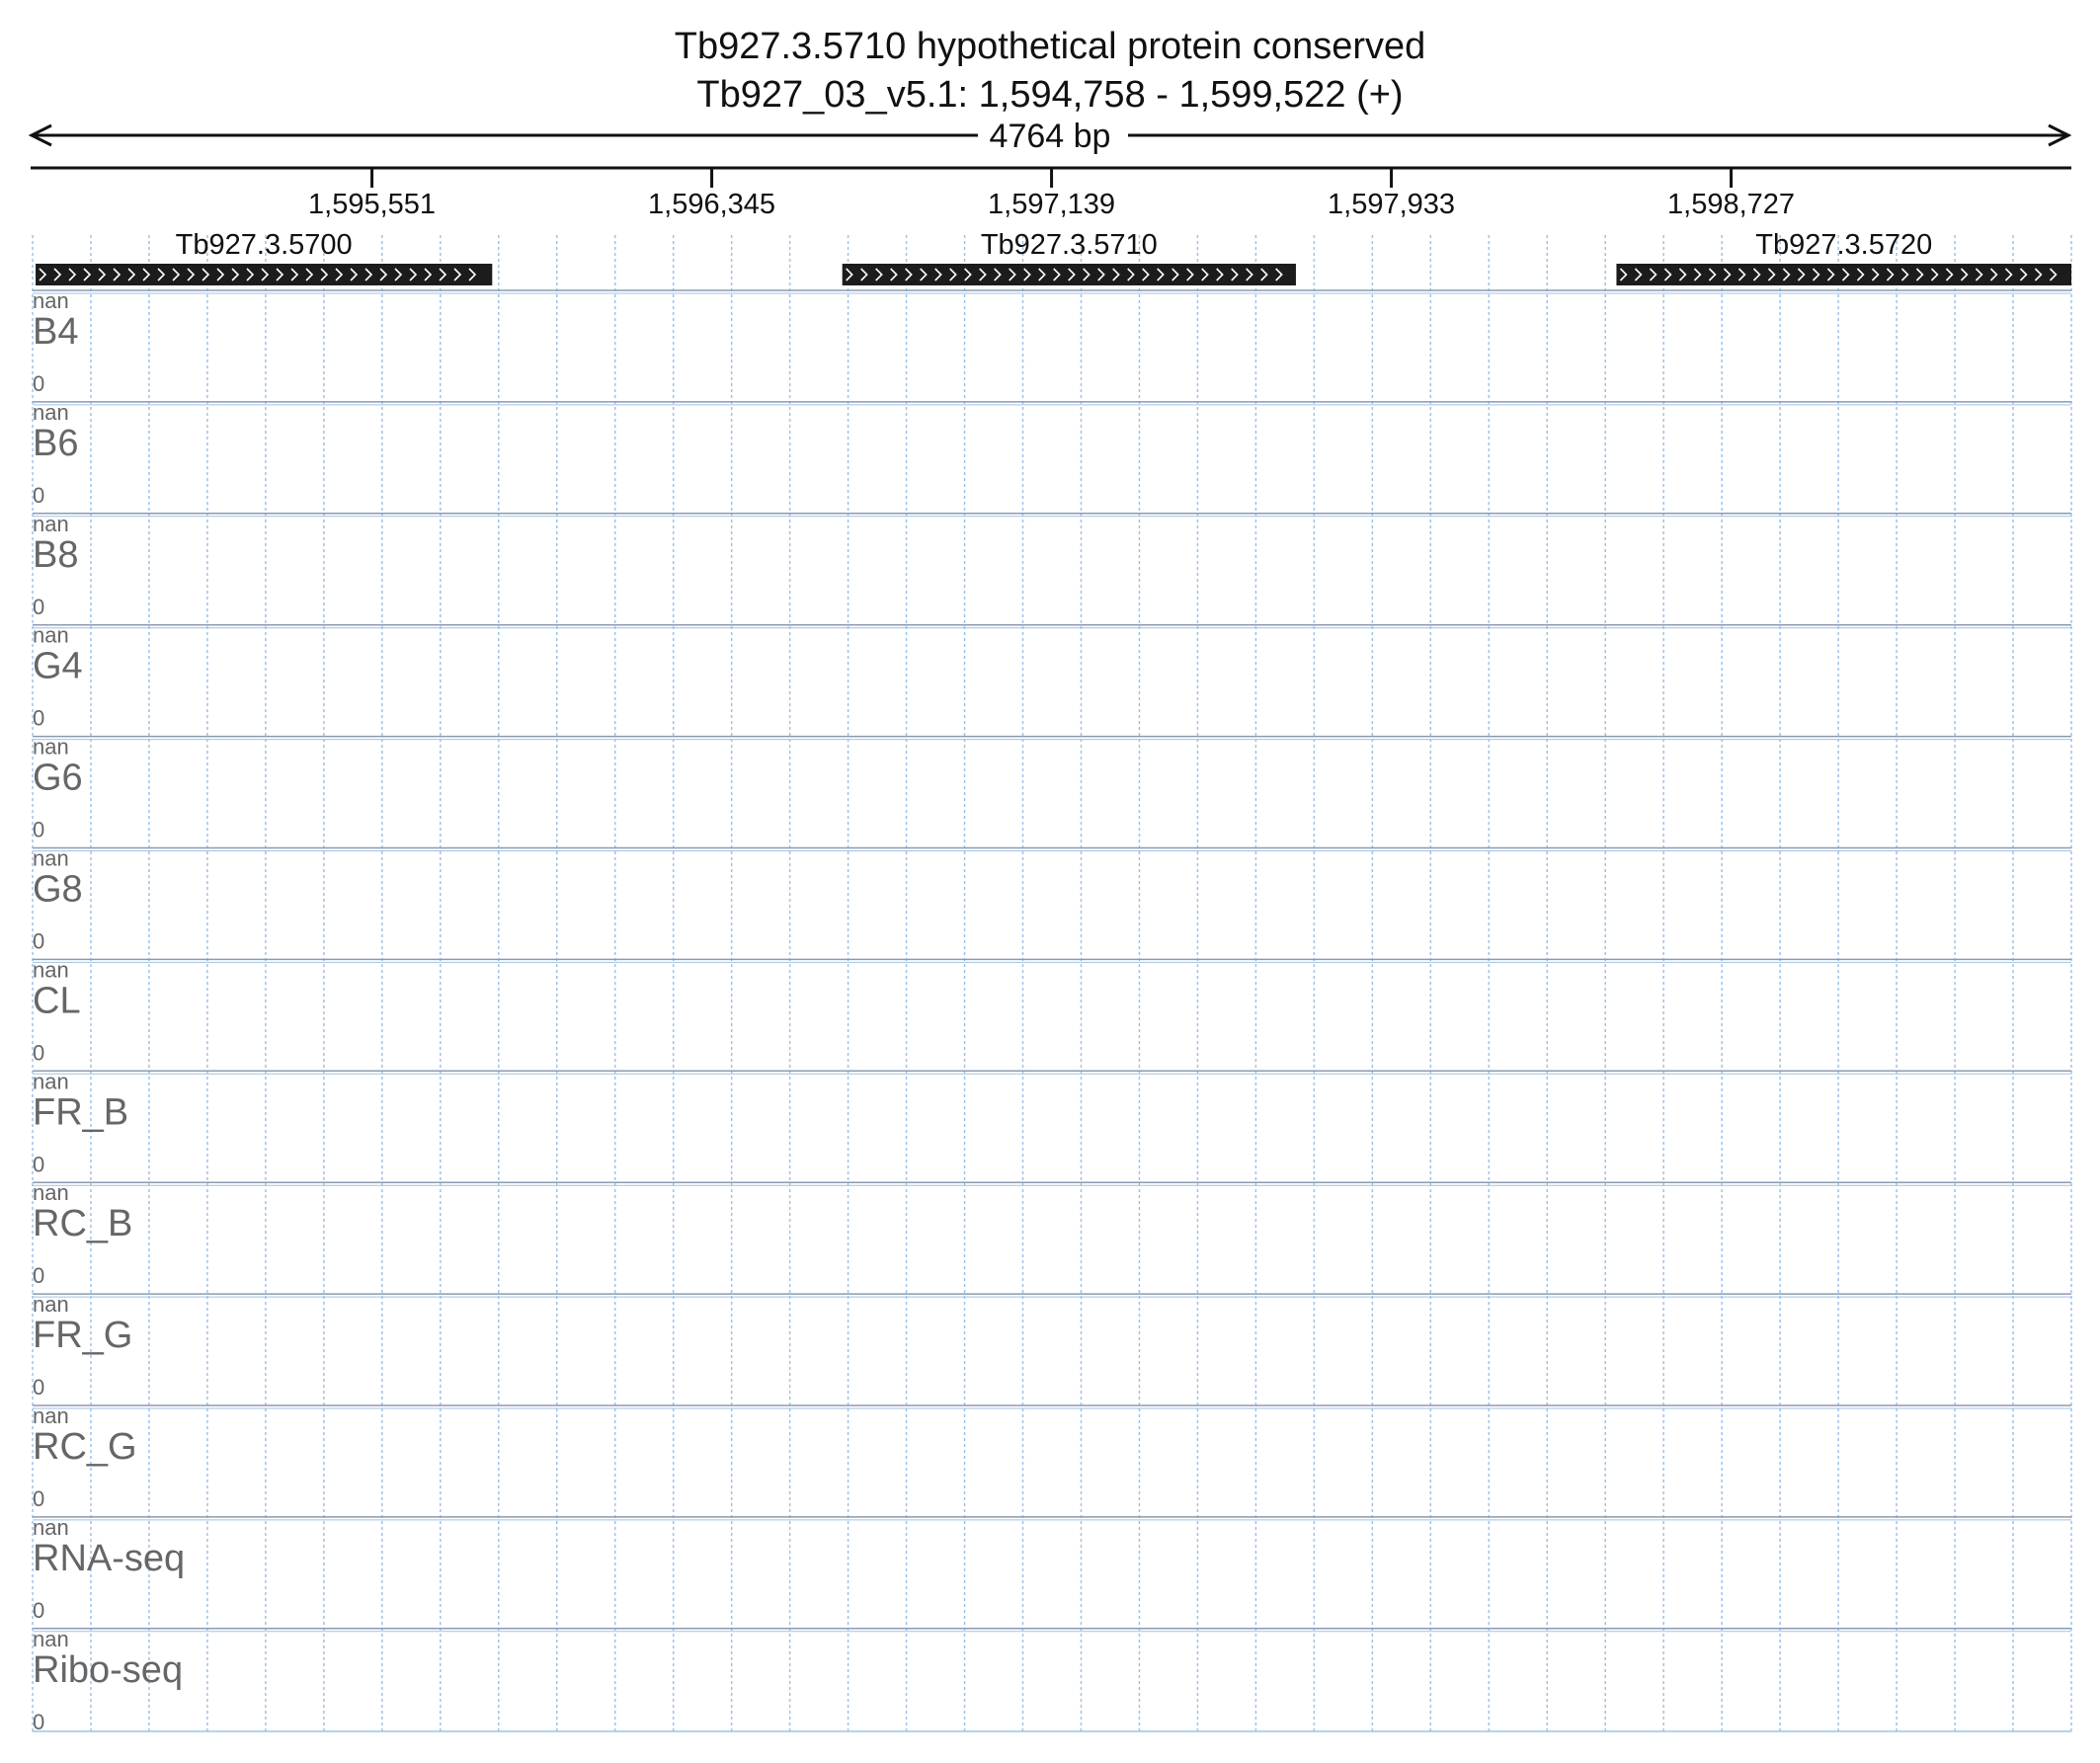 The width and height of the screenshot is (2100, 1763). I want to click on gene-label: Tb927.3.5710, so click(1069, 245).